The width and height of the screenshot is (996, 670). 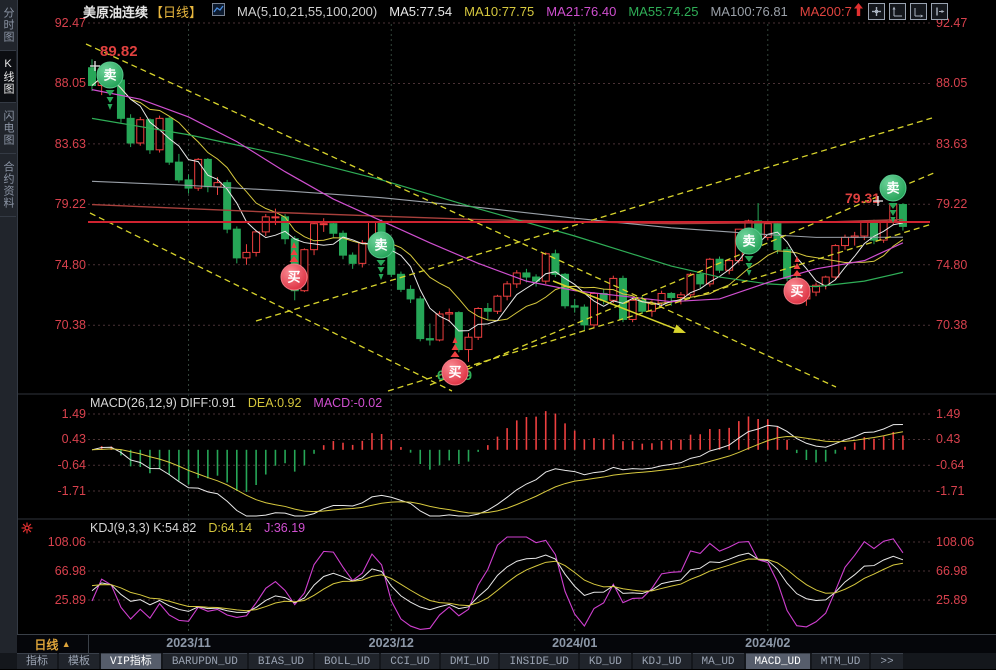 I want to click on sidebar-item-分时图: 分时图, so click(x=8, y=25).